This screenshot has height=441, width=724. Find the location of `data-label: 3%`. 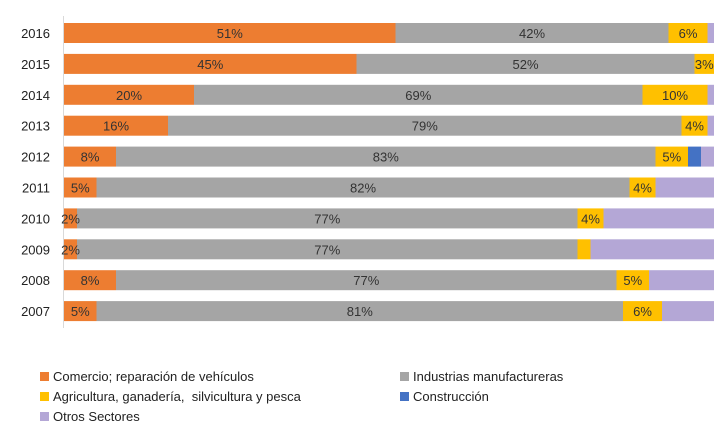

data-label: 3% is located at coordinates (704, 64).